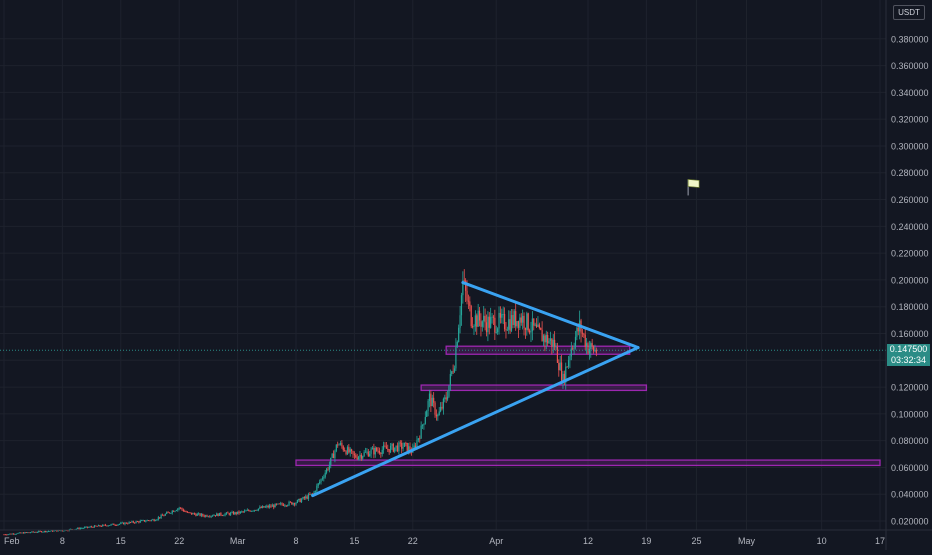 The image size is (932, 555). What do you see at coordinates (910, 280) in the screenshot?
I see `y-tick-label: 0.200000` at bounding box center [910, 280].